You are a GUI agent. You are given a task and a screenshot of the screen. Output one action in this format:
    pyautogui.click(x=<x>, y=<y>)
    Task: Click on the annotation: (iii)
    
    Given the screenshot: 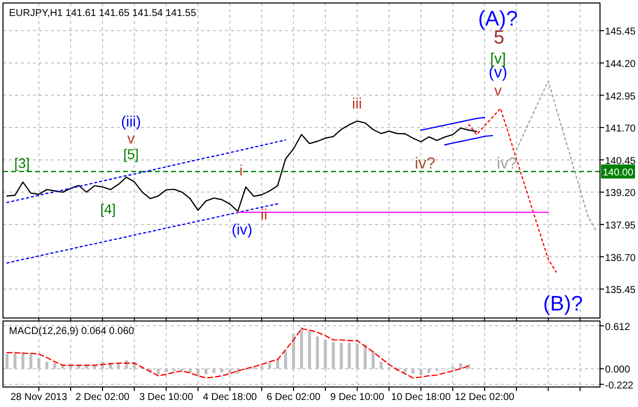 What is the action you would take?
    pyautogui.click(x=131, y=121)
    